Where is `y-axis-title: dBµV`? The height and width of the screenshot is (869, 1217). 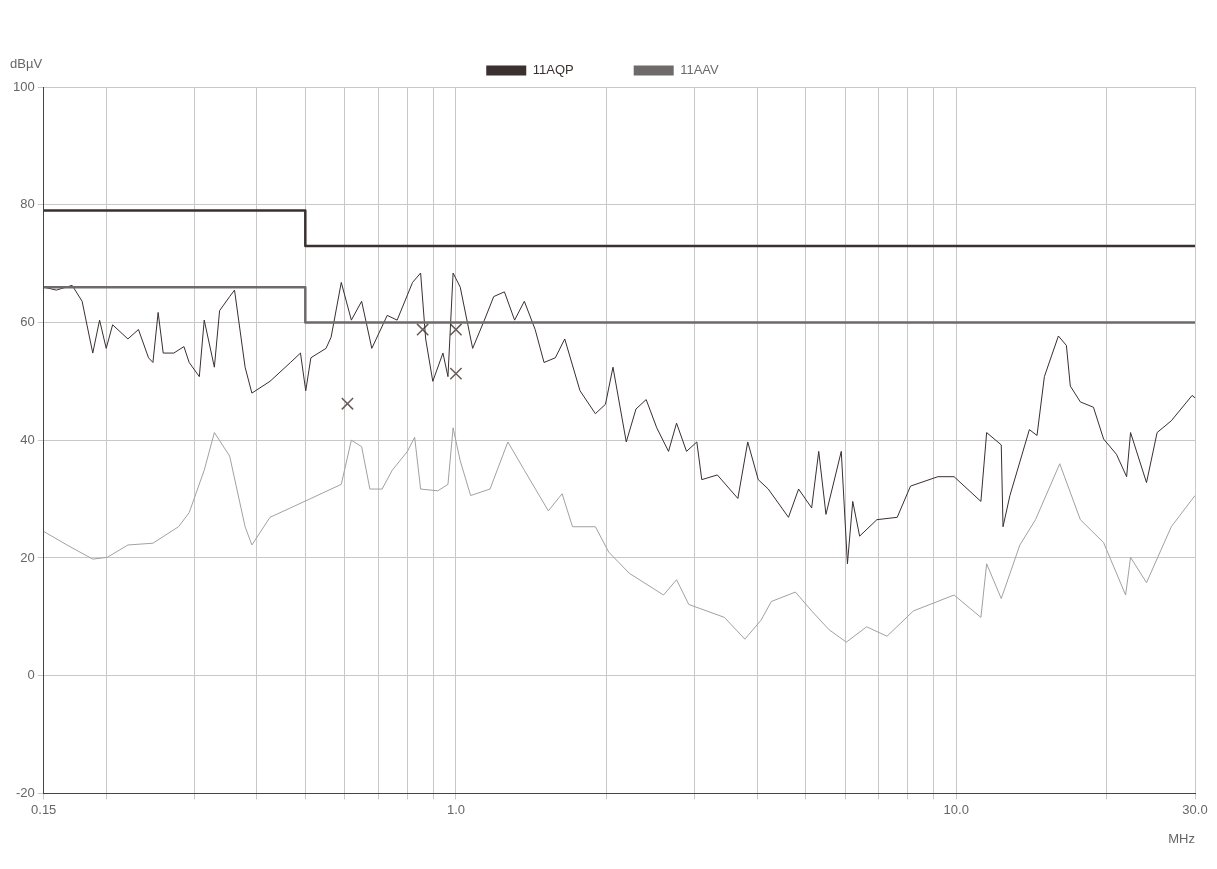 y-axis-title: dBµV is located at coordinates (26, 64).